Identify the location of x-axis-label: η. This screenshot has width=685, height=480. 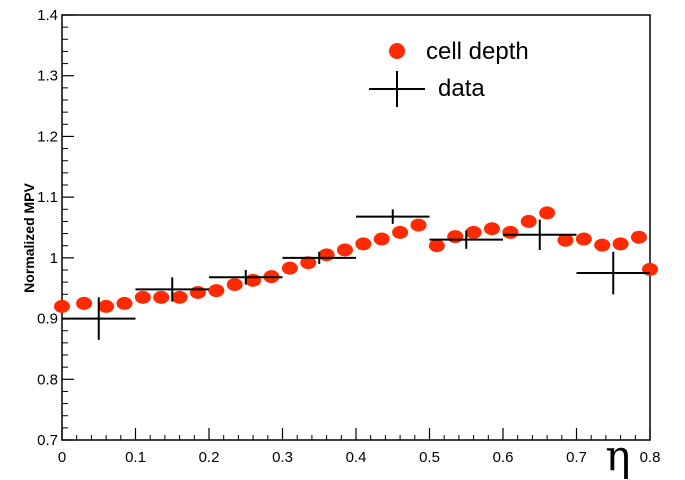
(617, 455).